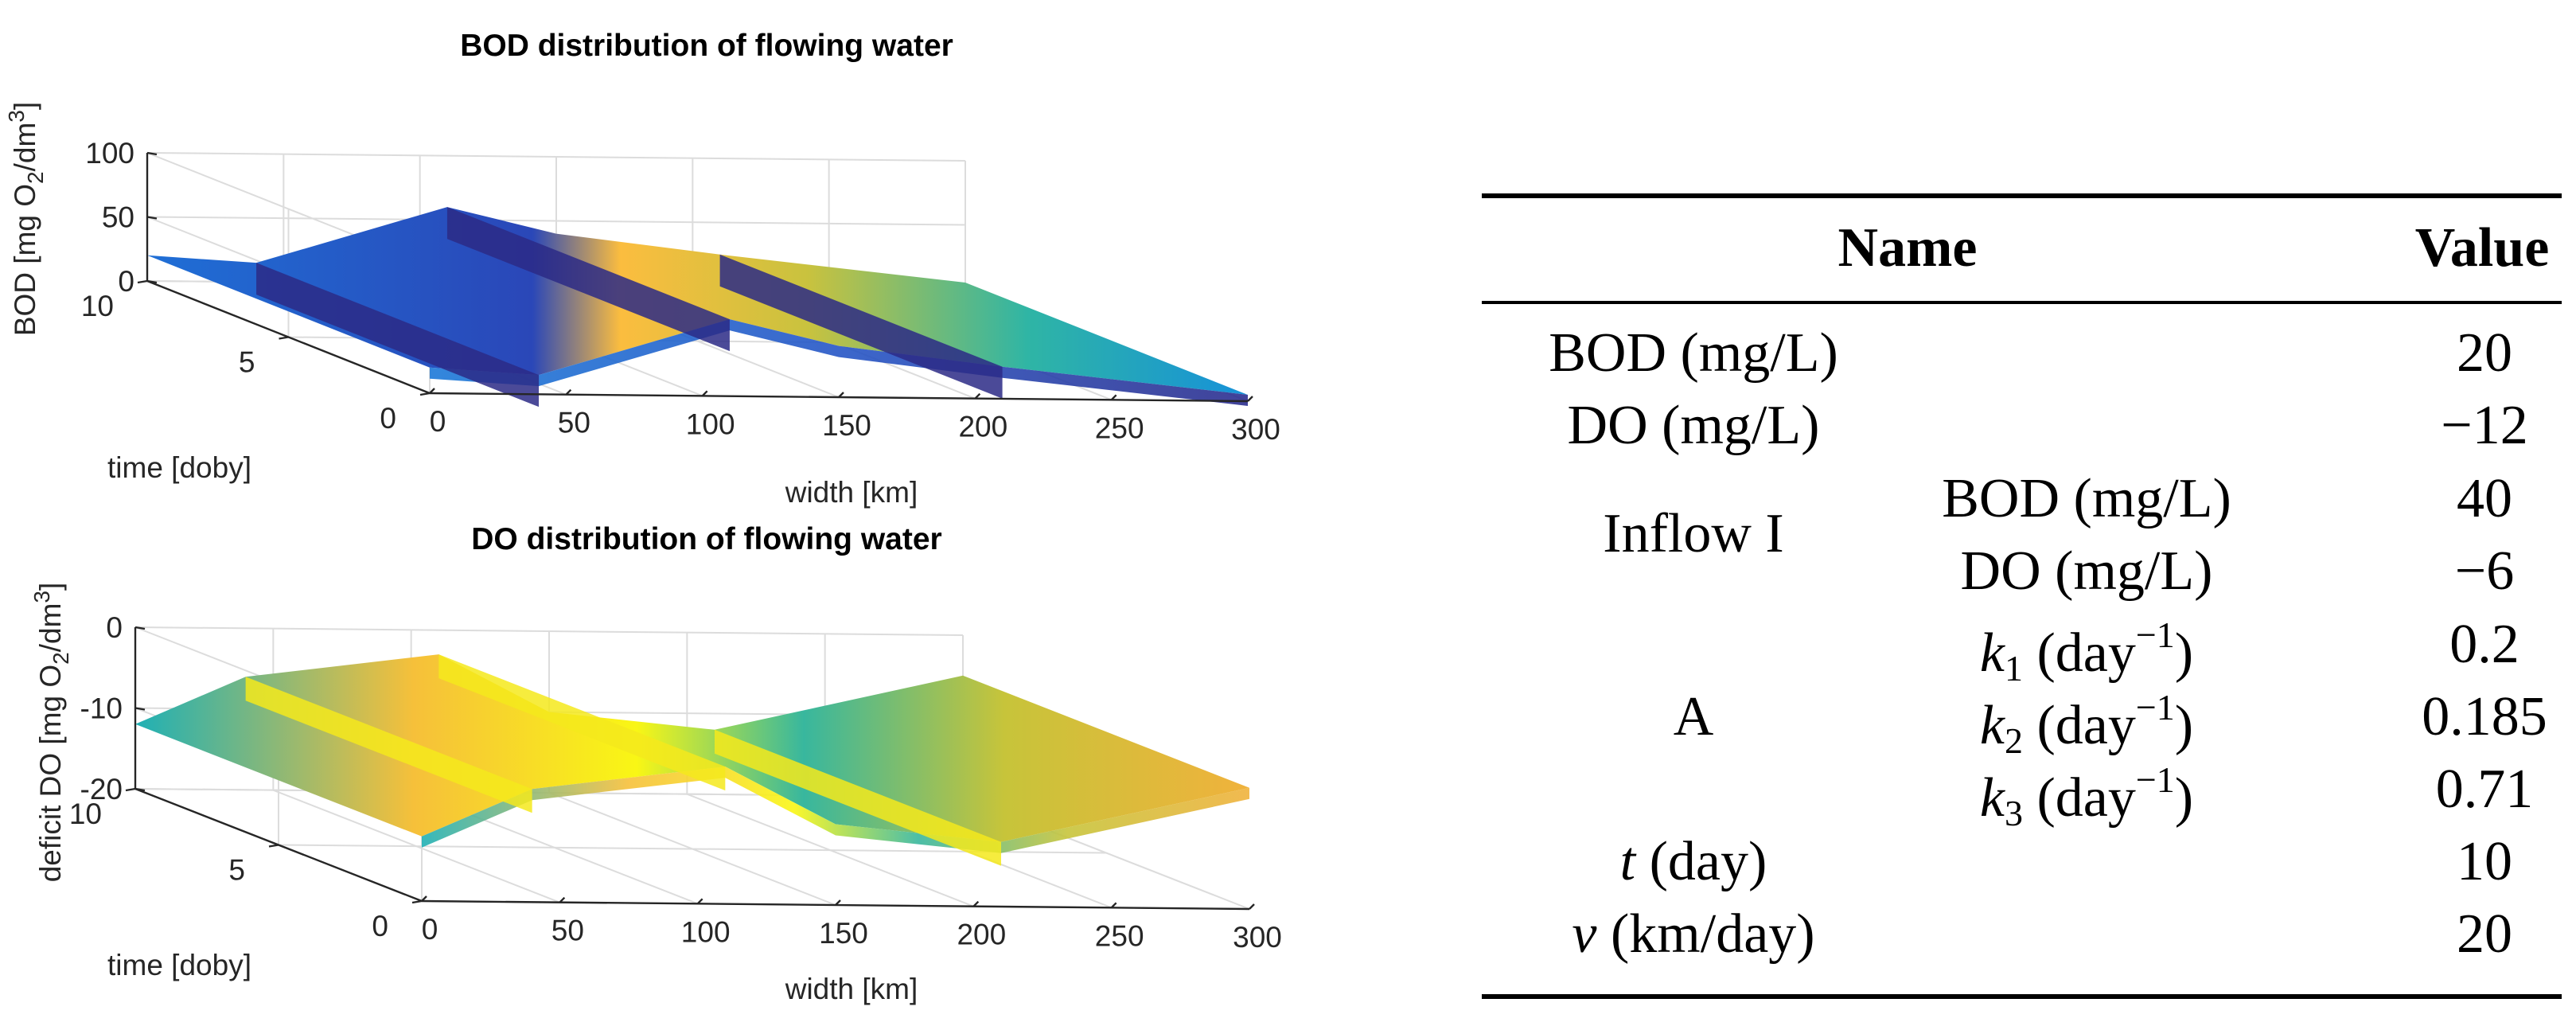  What do you see at coordinates (2022, 302) in the screenshot?
I see `header-rule` at bounding box center [2022, 302].